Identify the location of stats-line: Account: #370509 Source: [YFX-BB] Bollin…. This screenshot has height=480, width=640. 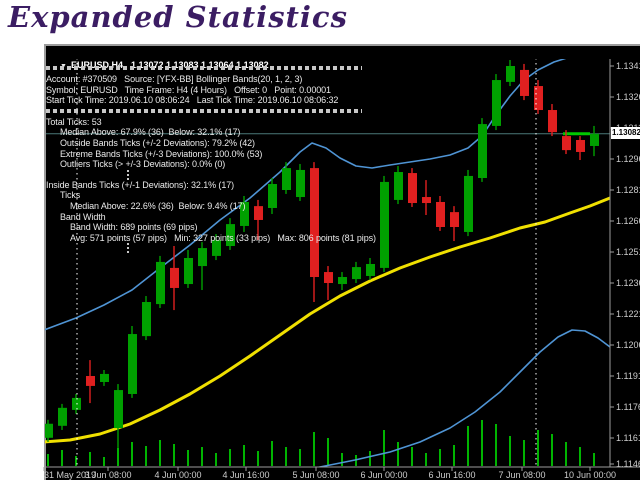
(174, 79).